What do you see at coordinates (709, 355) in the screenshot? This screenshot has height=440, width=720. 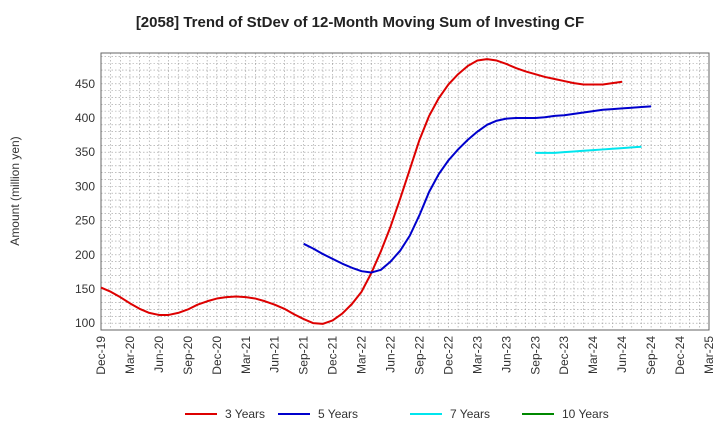 I see `x-tick-label: Mar-25` at bounding box center [709, 355].